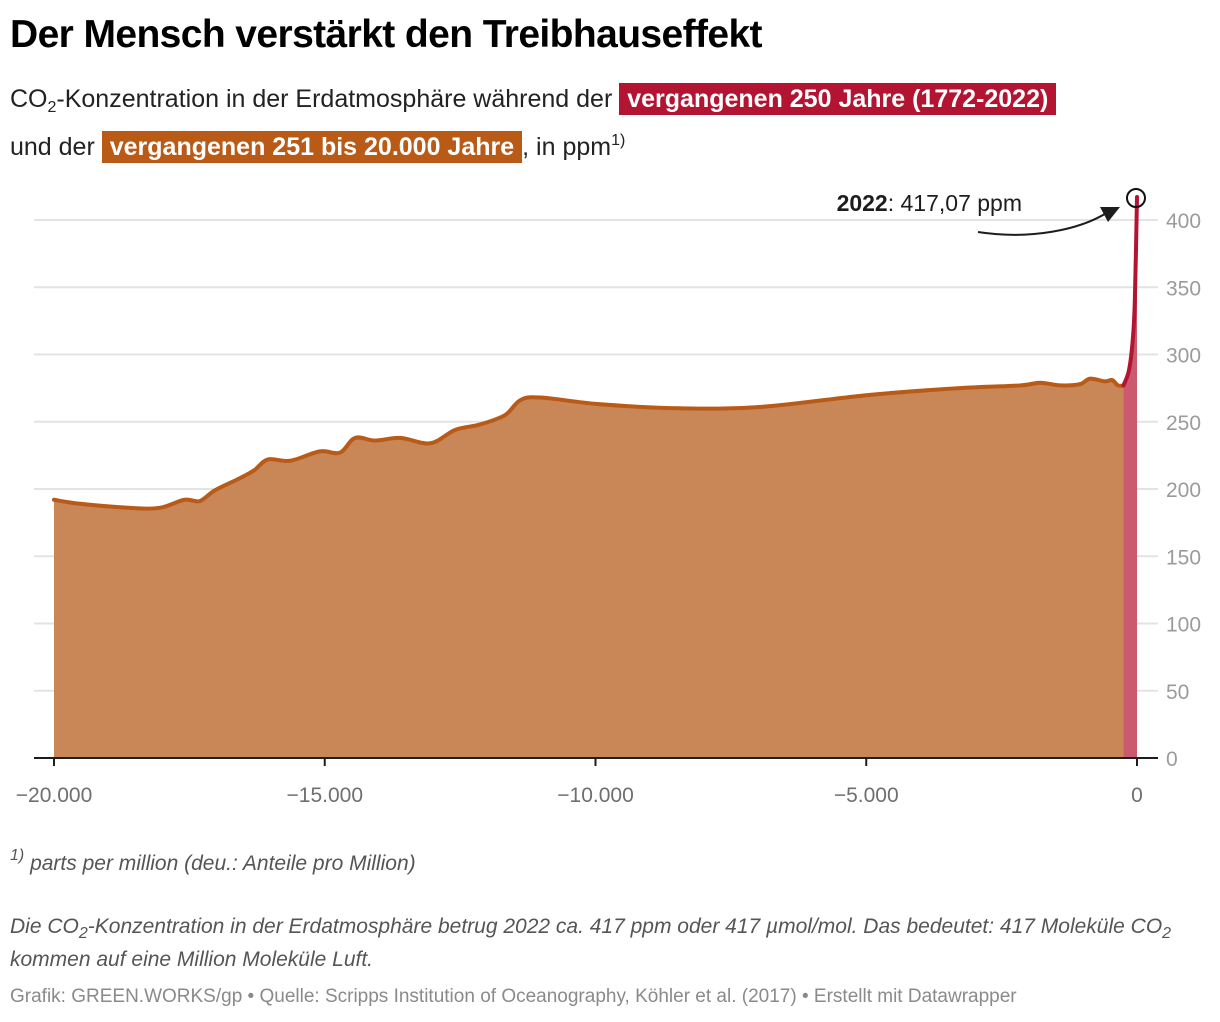 The image size is (1220, 1022). What do you see at coordinates (54, 795) in the screenshot?
I see `x-tick-label: −20.000` at bounding box center [54, 795].